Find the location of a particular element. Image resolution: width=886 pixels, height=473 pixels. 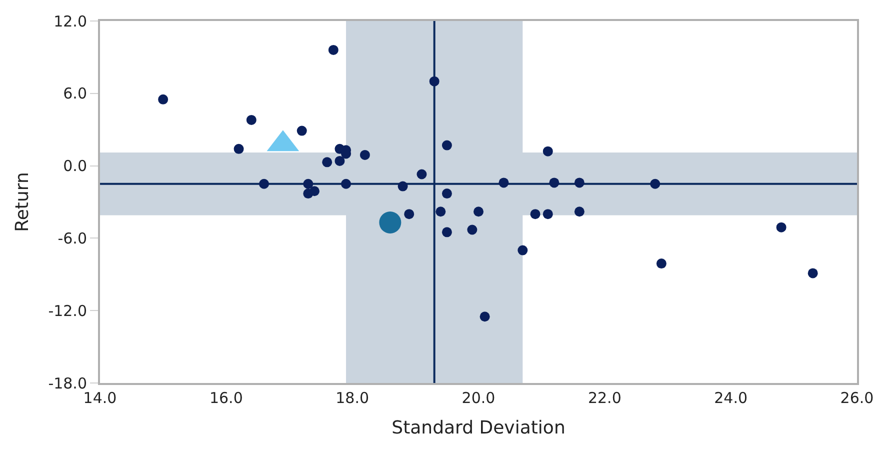

x-tick-label: 18.0 is located at coordinates (353, 398).